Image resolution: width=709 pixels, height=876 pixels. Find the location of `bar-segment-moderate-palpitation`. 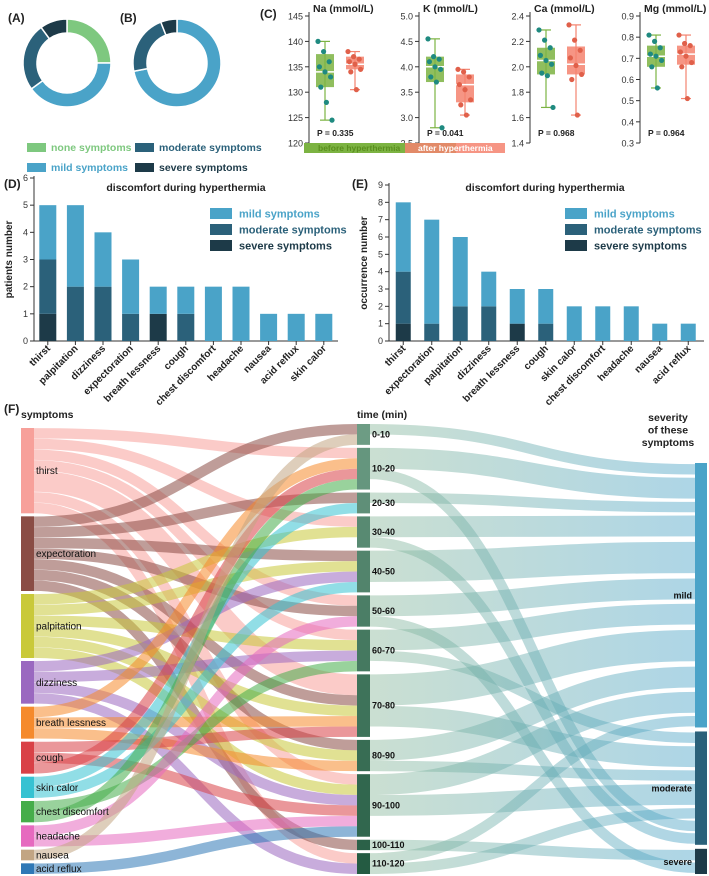

bar-segment-moderate-palpitation is located at coordinates (75, 313).